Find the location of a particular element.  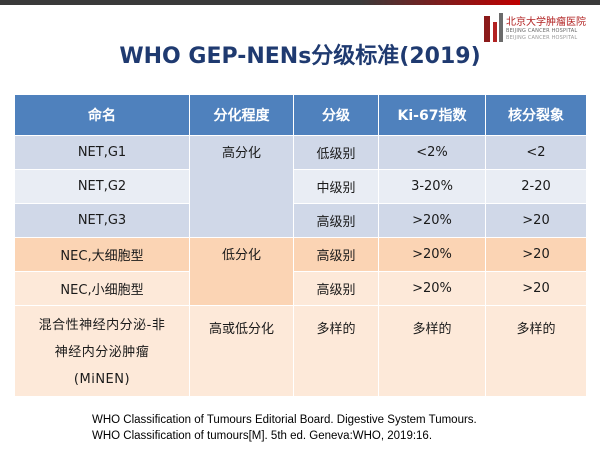

row-name: NEC,大细胞型 is located at coordinates (102, 254).